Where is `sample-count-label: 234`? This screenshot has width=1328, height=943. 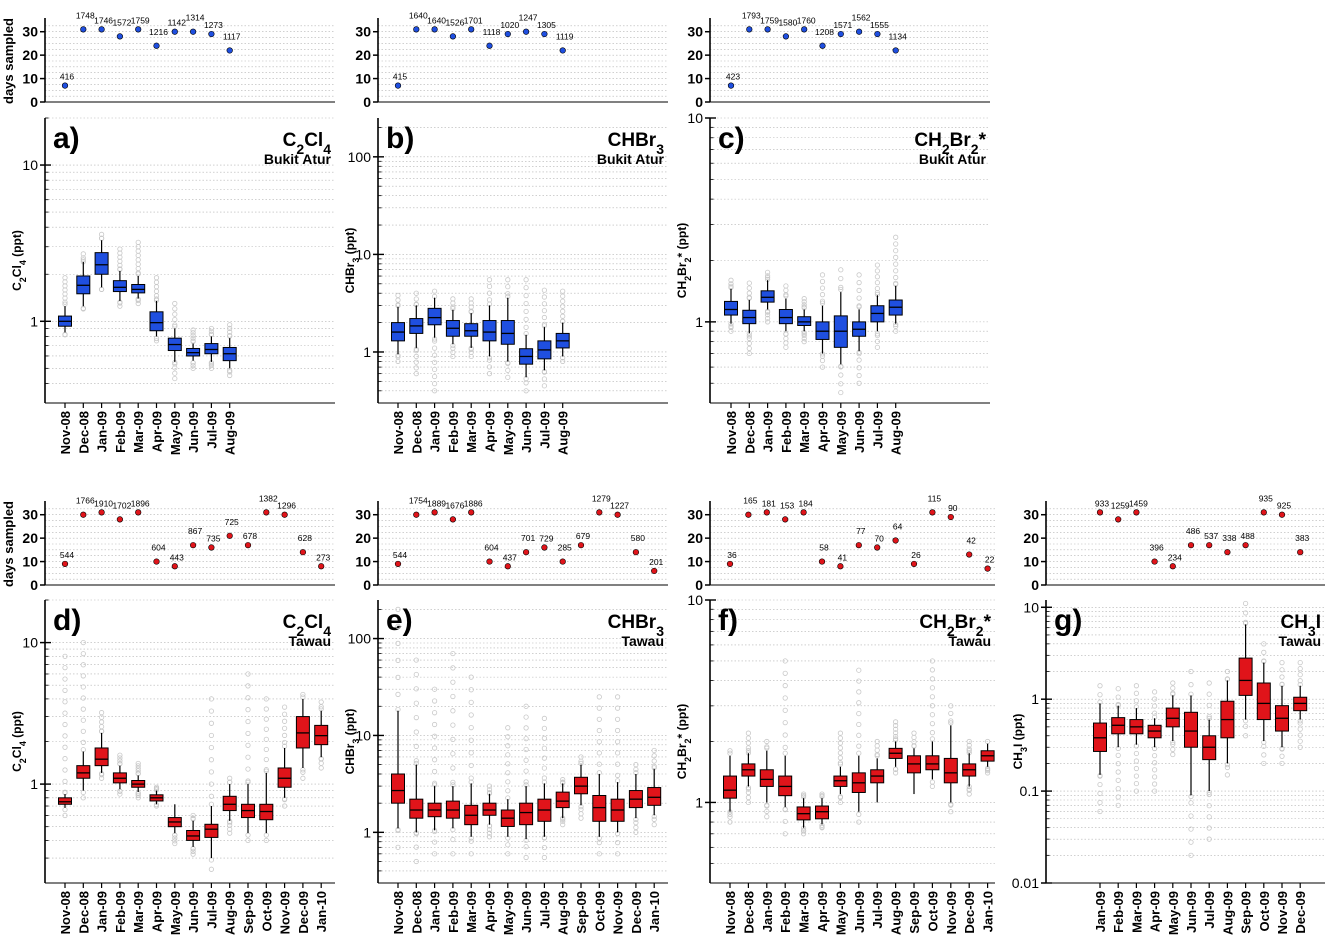 sample-count-label: 234 is located at coordinates (1175, 557).